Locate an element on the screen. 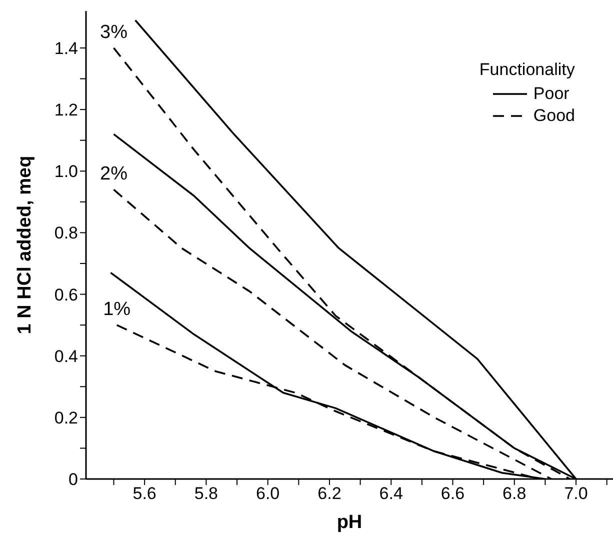 Image resolution: width=613 pixels, height=537 pixels. x-tick-label: 6.2 is located at coordinates (330, 494).